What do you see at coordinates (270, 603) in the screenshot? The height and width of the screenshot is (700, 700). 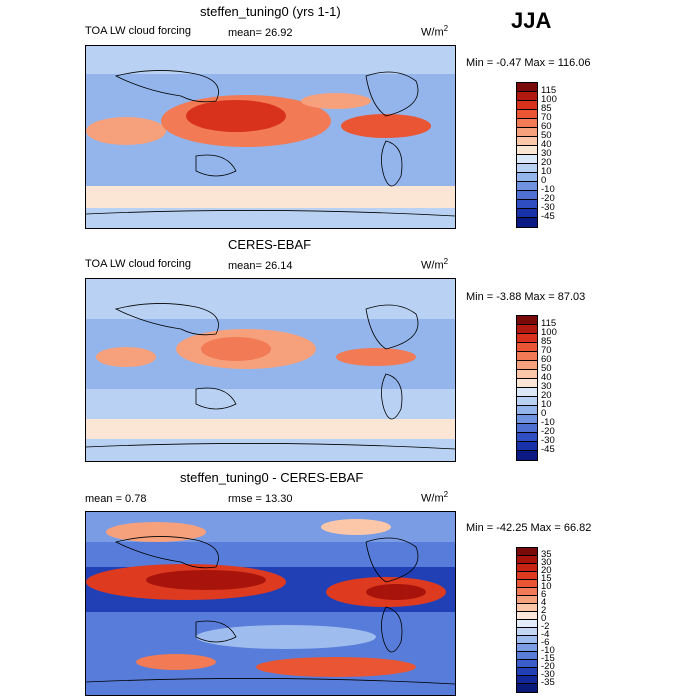 I see `panel-3-map` at bounding box center [270, 603].